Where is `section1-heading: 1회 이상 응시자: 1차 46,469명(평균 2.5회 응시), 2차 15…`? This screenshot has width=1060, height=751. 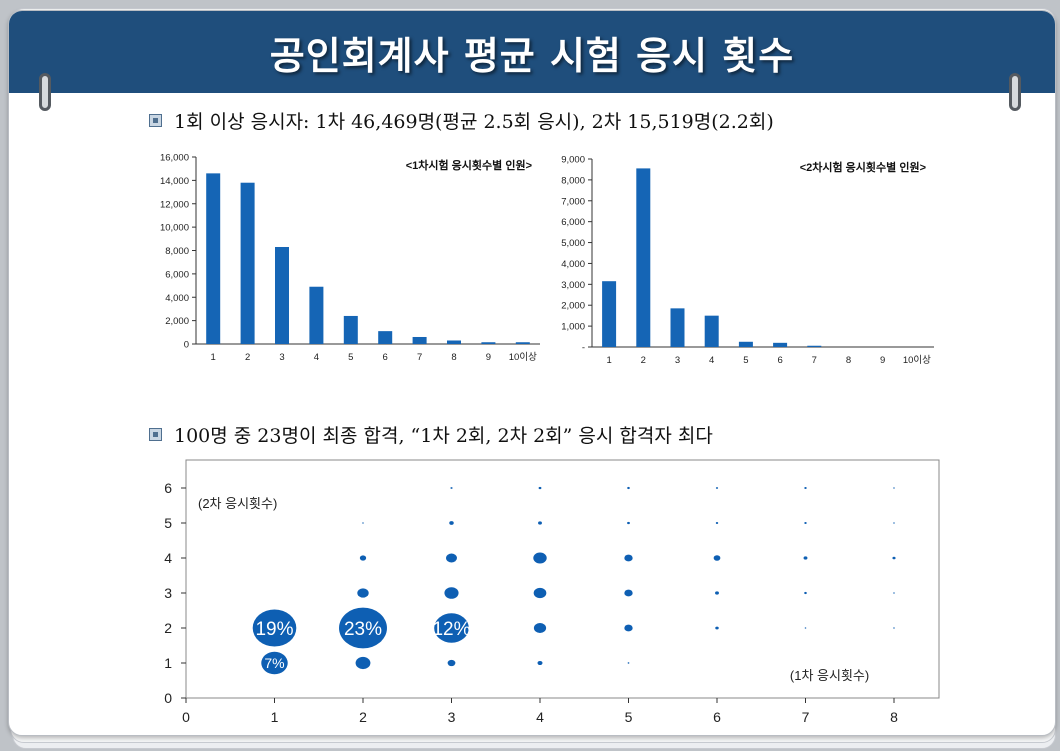 section1-heading: 1회 이상 응시자: 1차 46,469명(평균 2.5회 응시), 2차 15… is located at coordinates (461, 120).